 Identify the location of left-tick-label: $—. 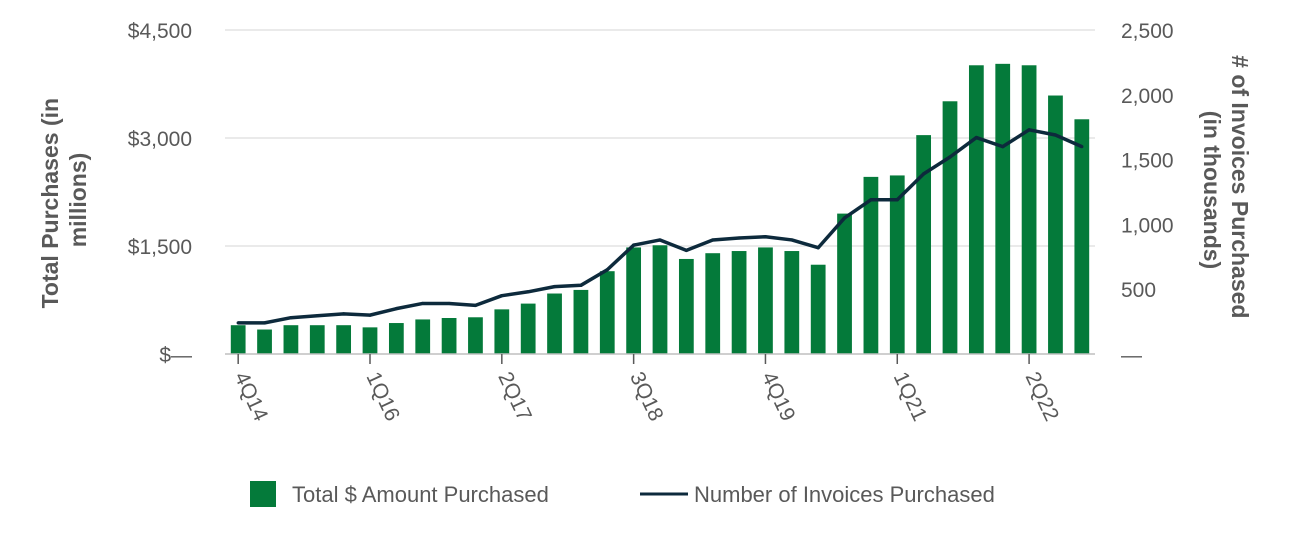
(175, 355).